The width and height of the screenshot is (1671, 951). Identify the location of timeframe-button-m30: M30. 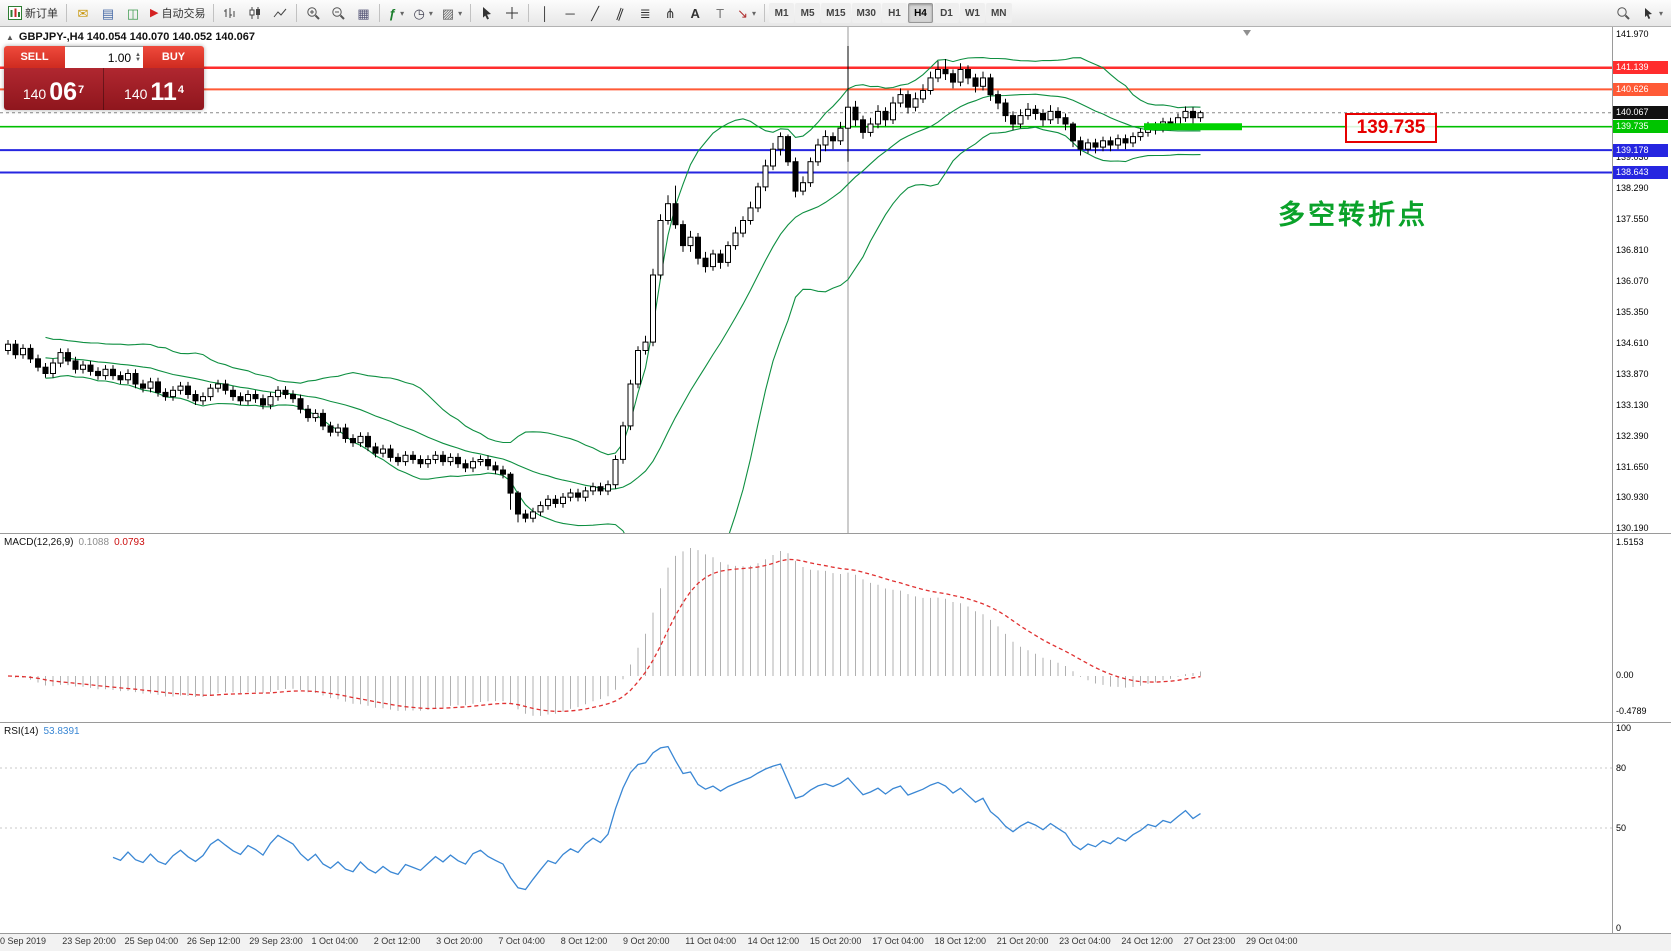
(866, 13).